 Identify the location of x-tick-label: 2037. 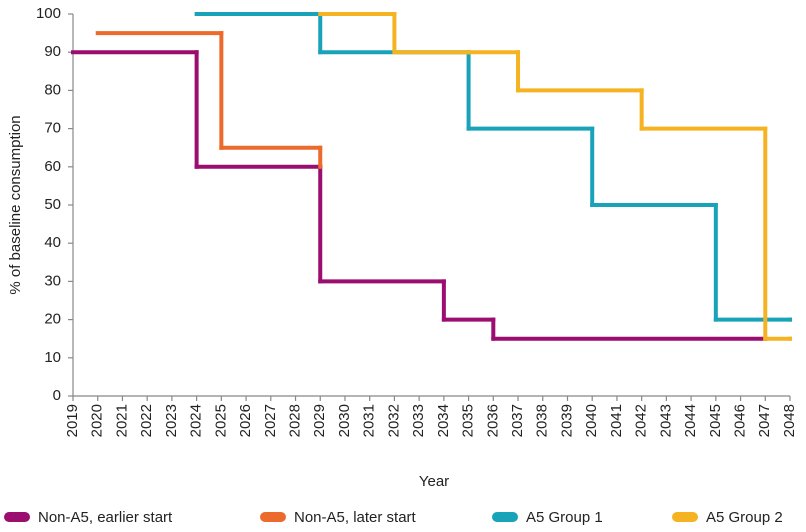
(517, 420).